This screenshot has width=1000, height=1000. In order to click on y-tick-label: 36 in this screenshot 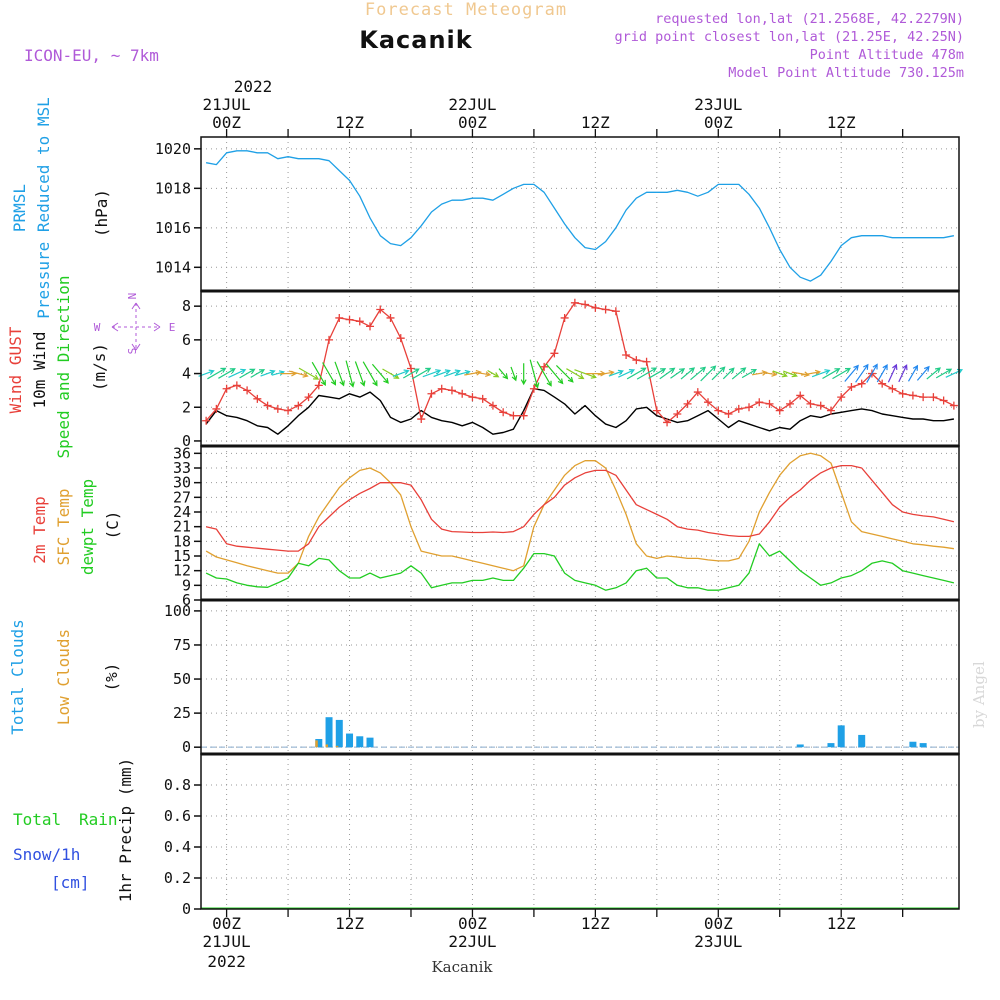, I will do `click(182, 453)`.